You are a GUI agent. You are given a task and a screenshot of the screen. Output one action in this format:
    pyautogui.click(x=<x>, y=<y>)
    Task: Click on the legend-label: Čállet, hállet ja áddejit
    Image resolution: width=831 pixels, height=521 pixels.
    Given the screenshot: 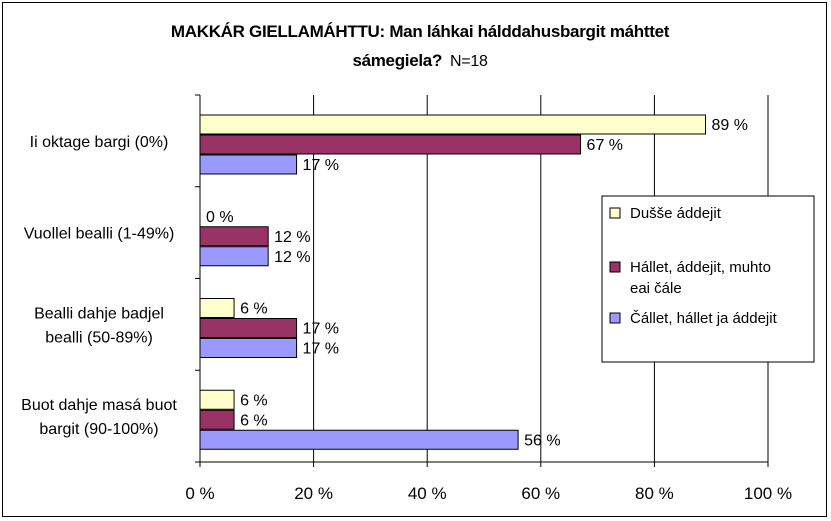 What is the action you would take?
    pyautogui.click(x=704, y=318)
    